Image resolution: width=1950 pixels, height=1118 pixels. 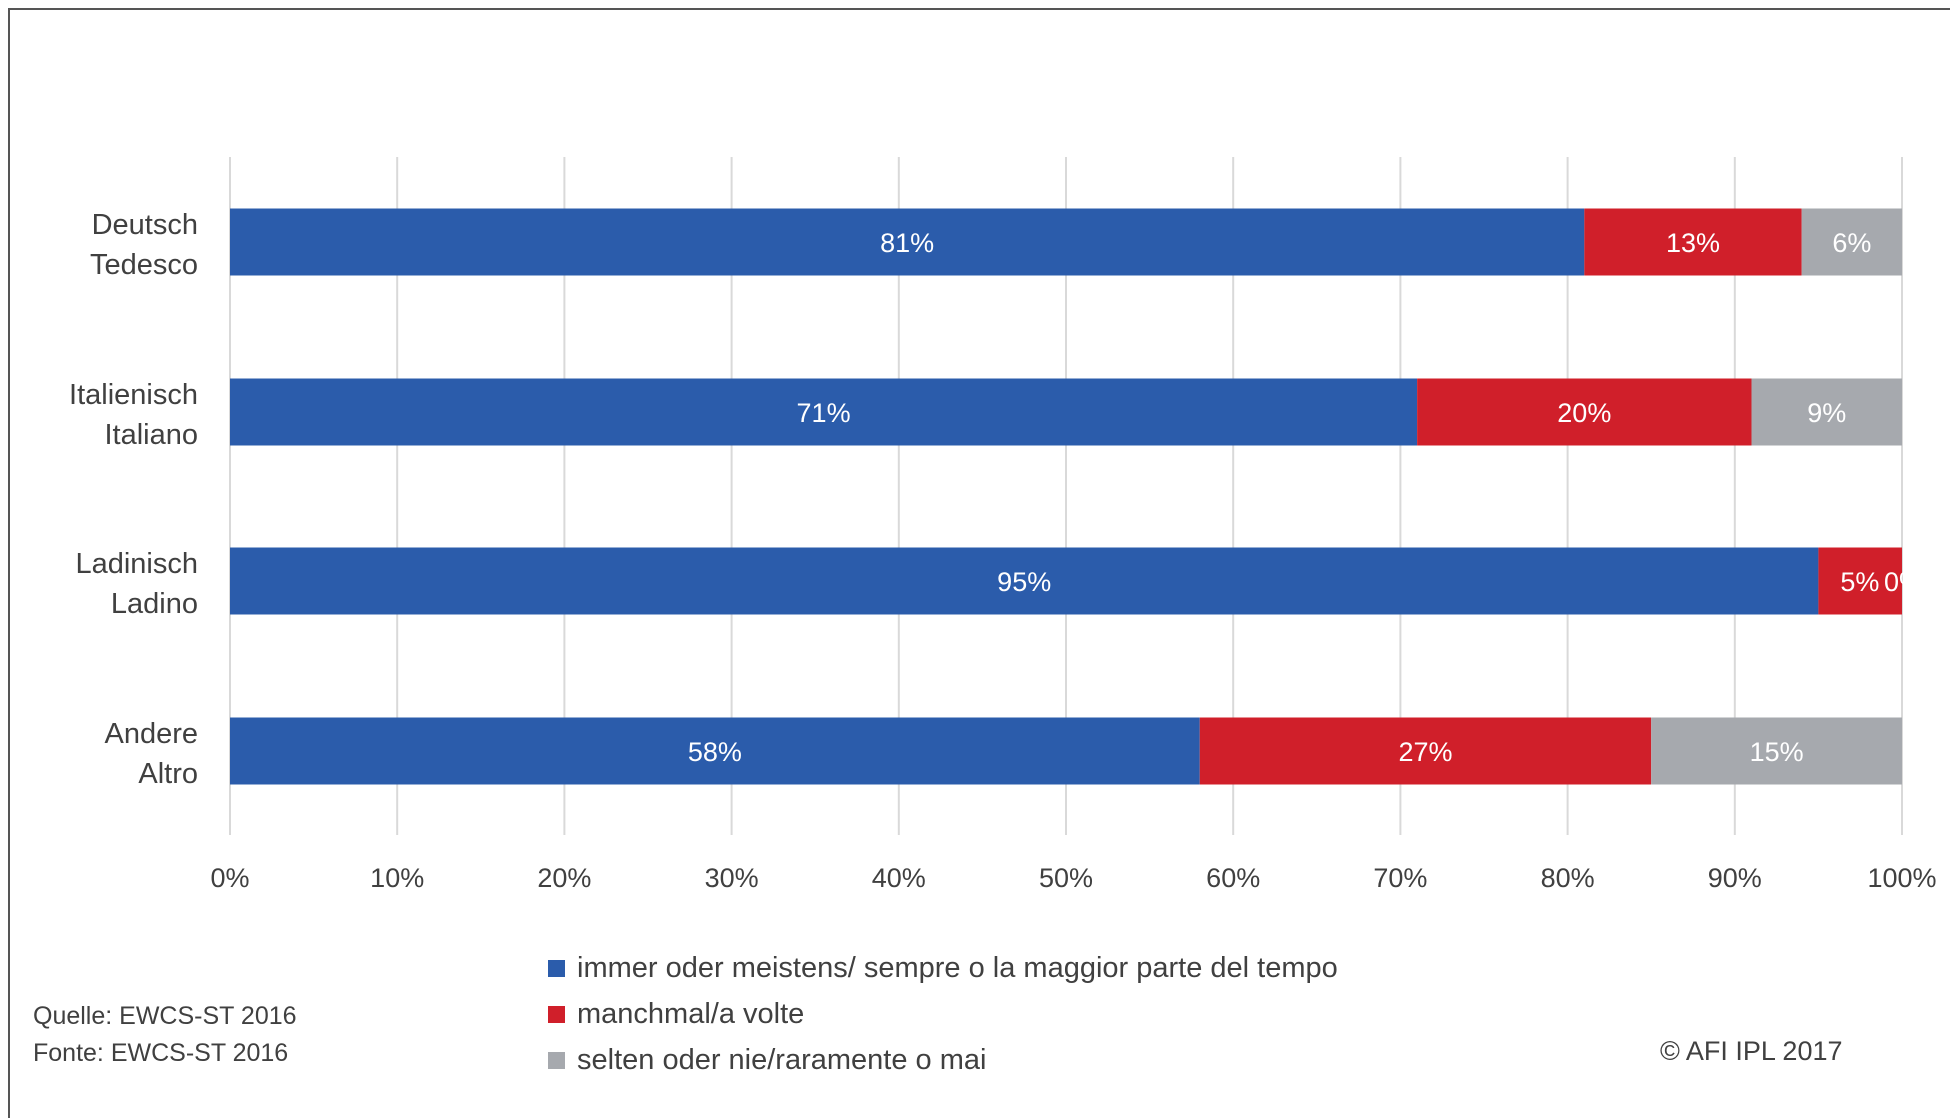 I want to click on legend-swatch-always, so click(x=556, y=968).